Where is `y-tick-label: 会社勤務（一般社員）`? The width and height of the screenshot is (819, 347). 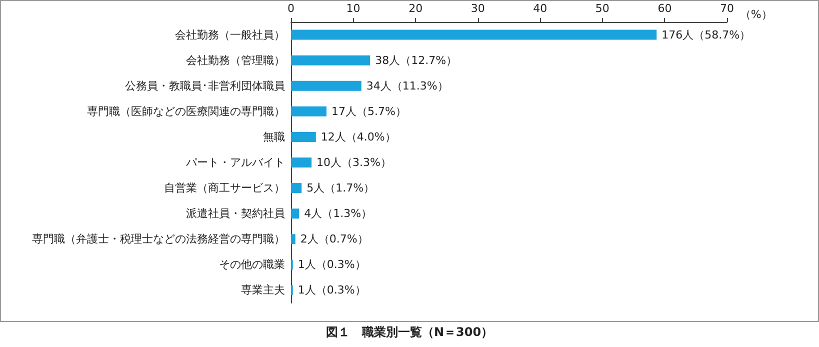 y-tick-label: 会社勤務（一般社員） is located at coordinates (230, 35).